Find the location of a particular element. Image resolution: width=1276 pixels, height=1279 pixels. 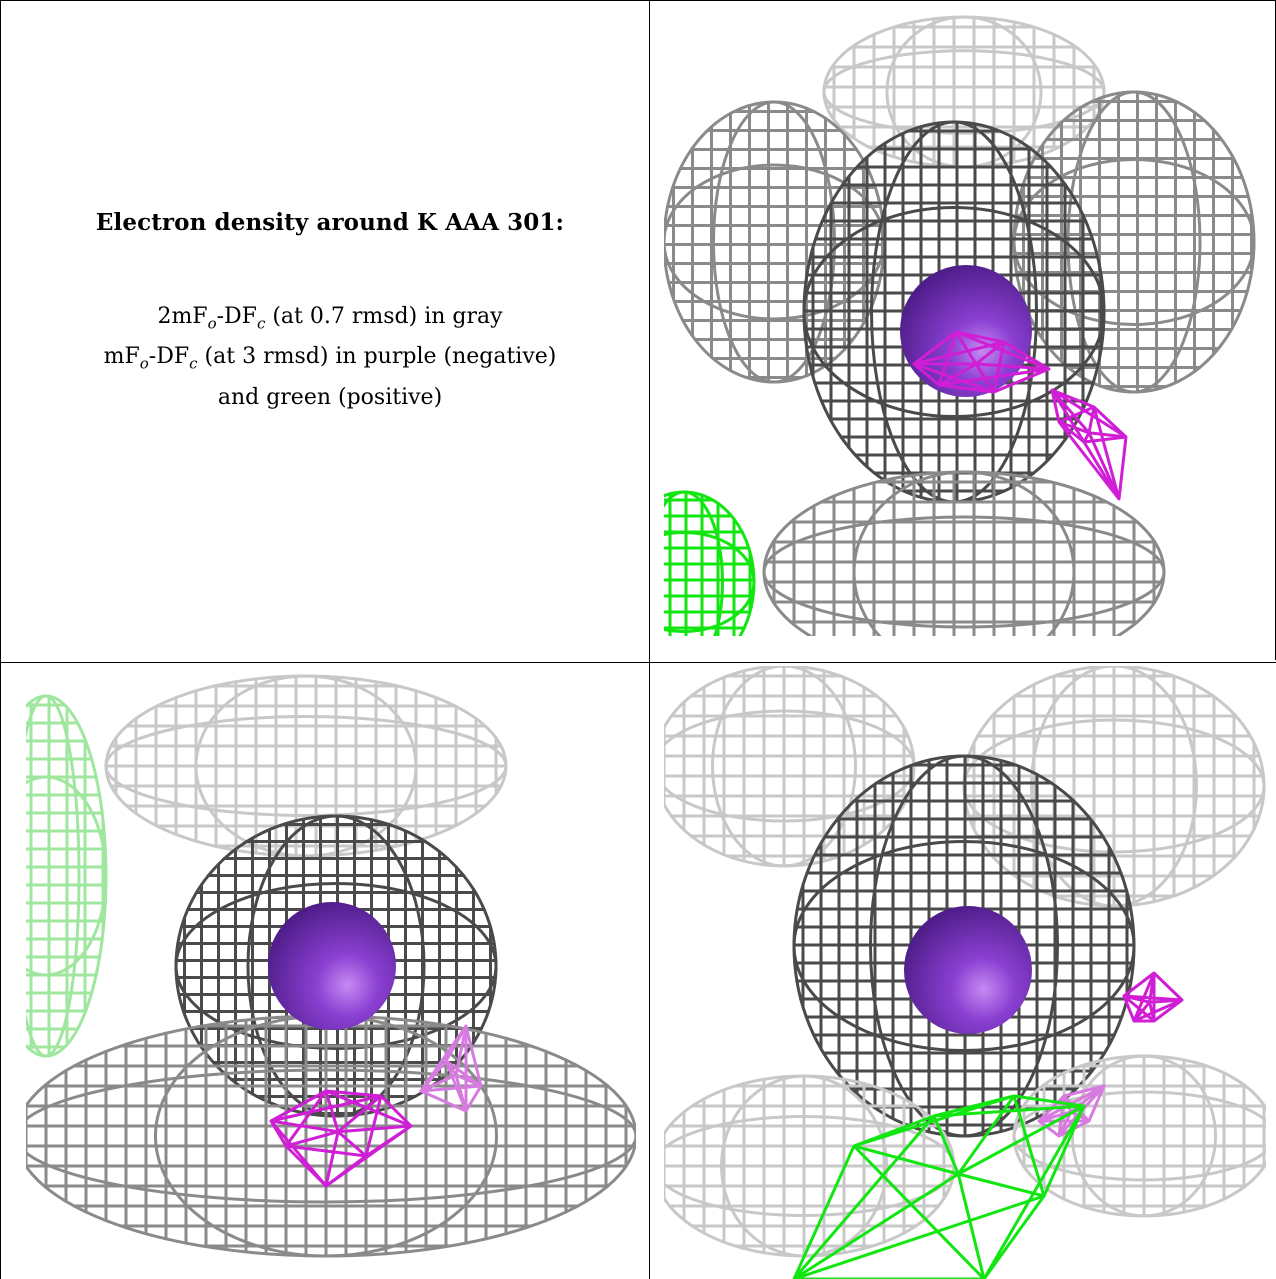

table-divider-vertical is located at coordinates (649, 639).